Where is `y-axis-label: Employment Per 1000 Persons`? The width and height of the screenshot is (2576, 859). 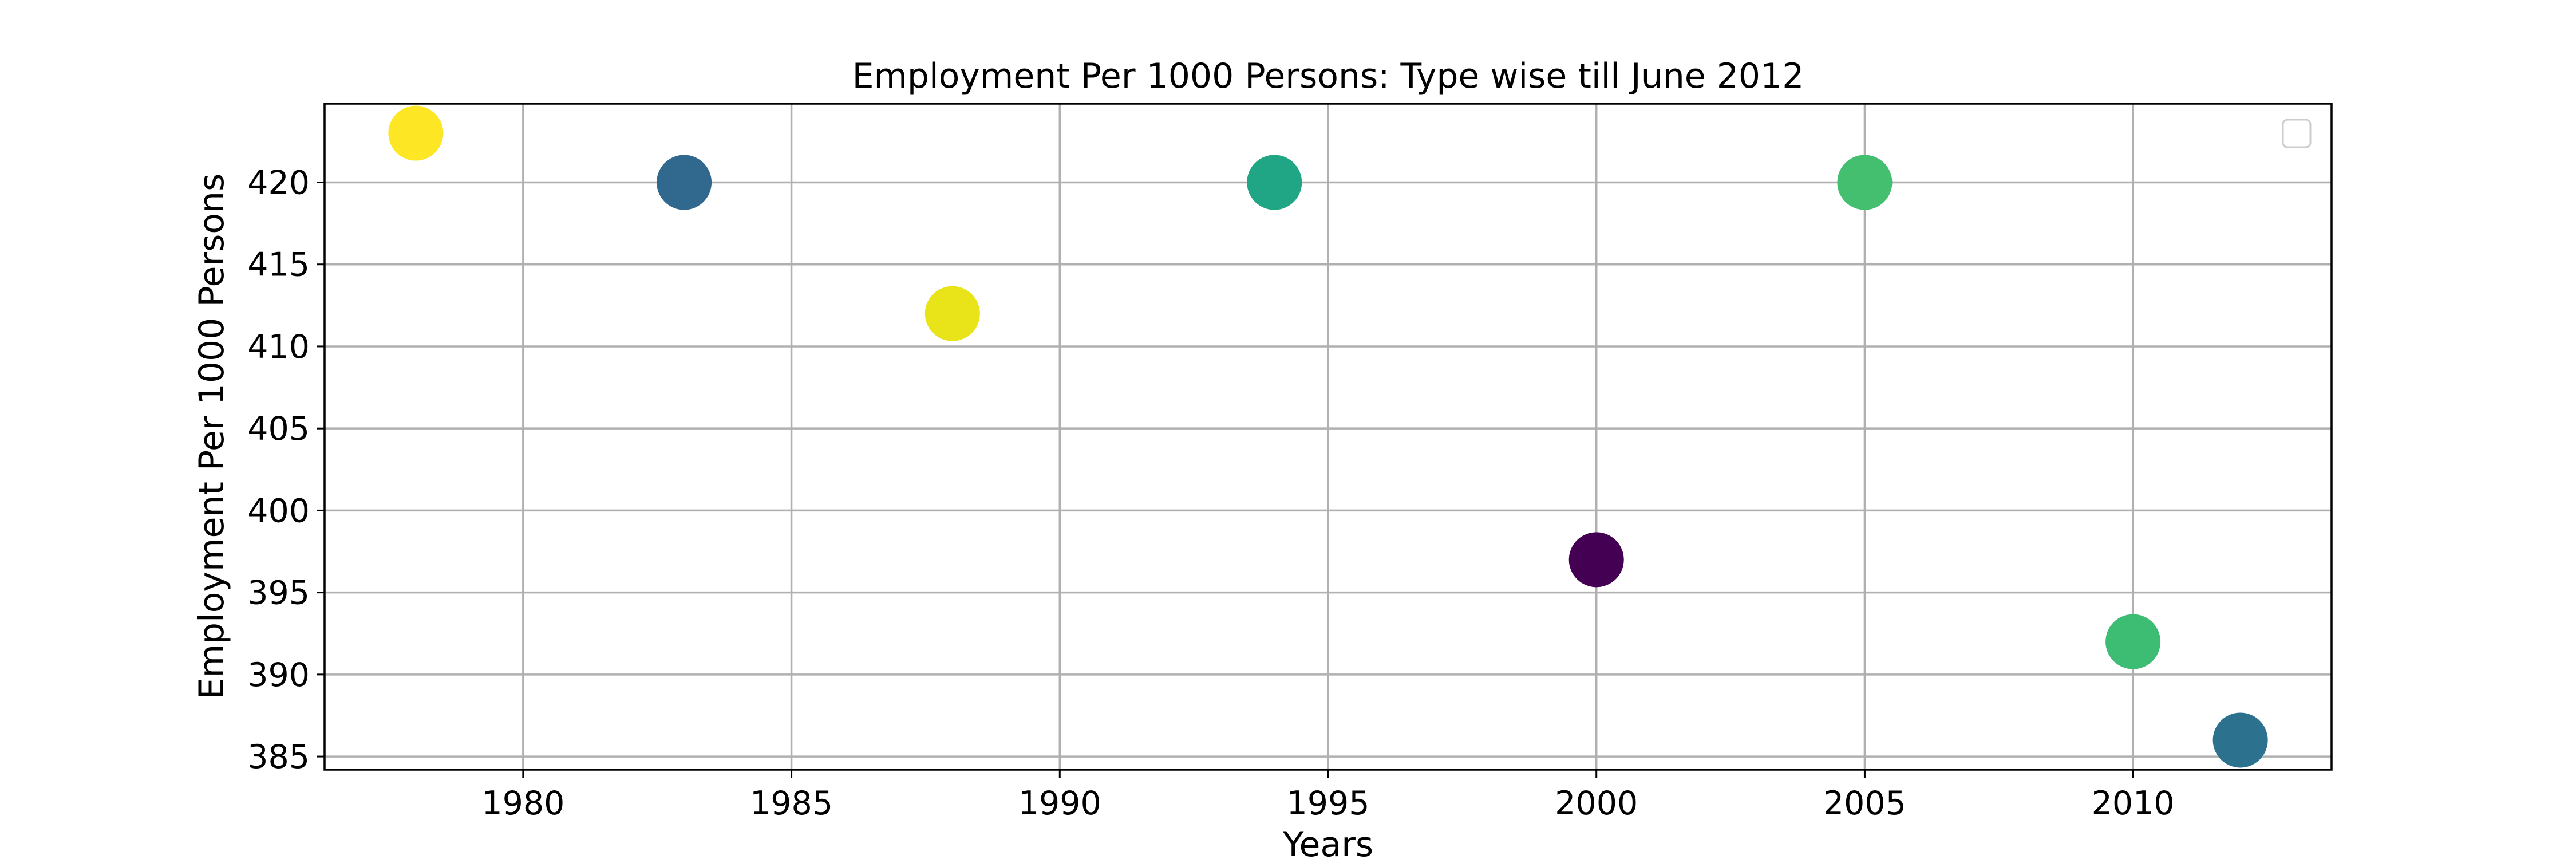 y-axis-label: Employment Per 1000 Persons is located at coordinates (212, 437).